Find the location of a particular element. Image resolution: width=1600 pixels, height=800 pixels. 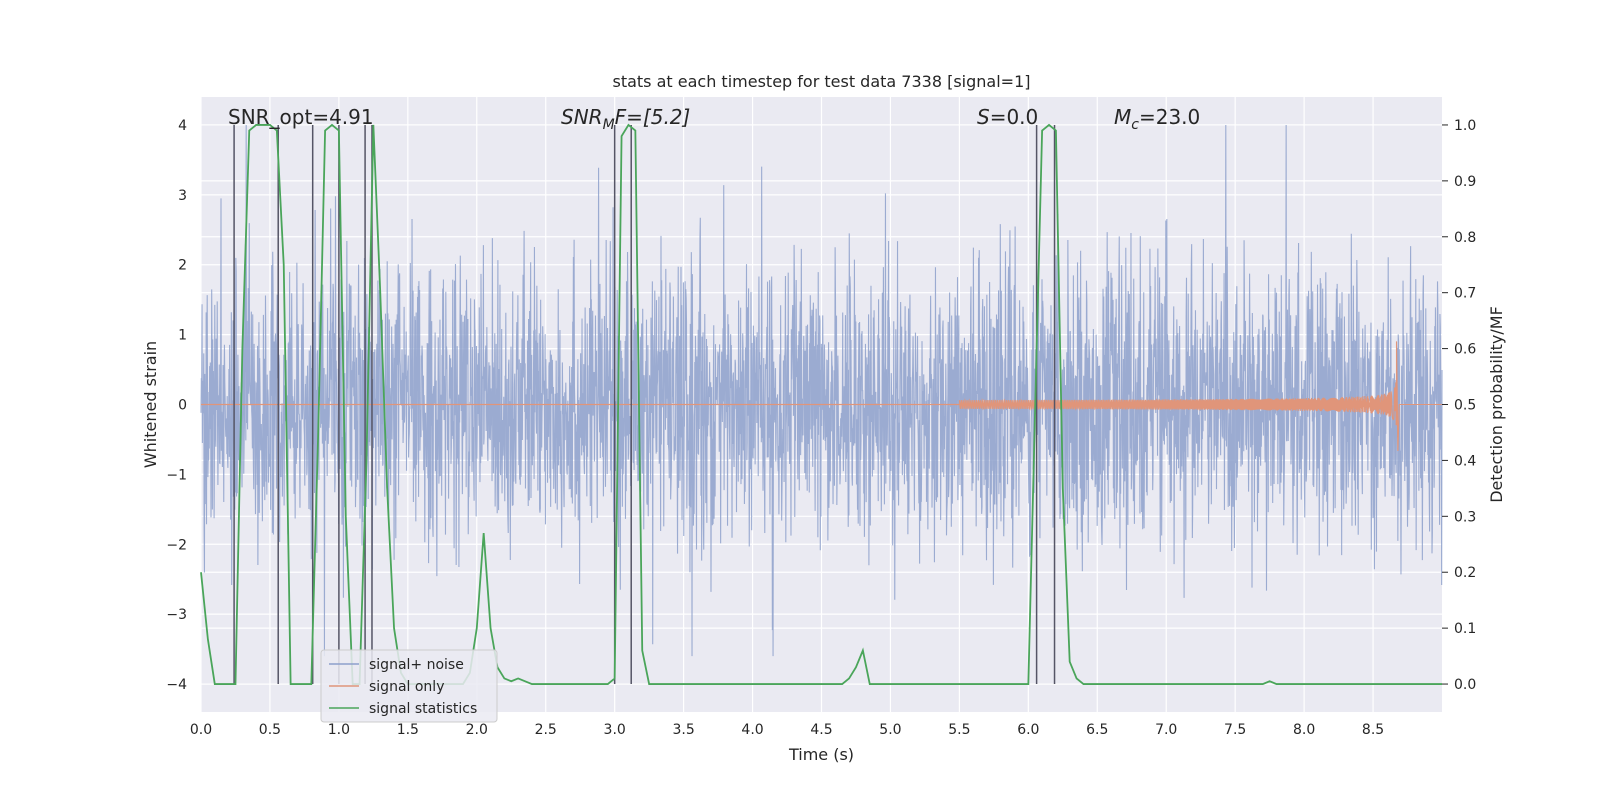

x-tick-label: 0.0 is located at coordinates (201, 730).